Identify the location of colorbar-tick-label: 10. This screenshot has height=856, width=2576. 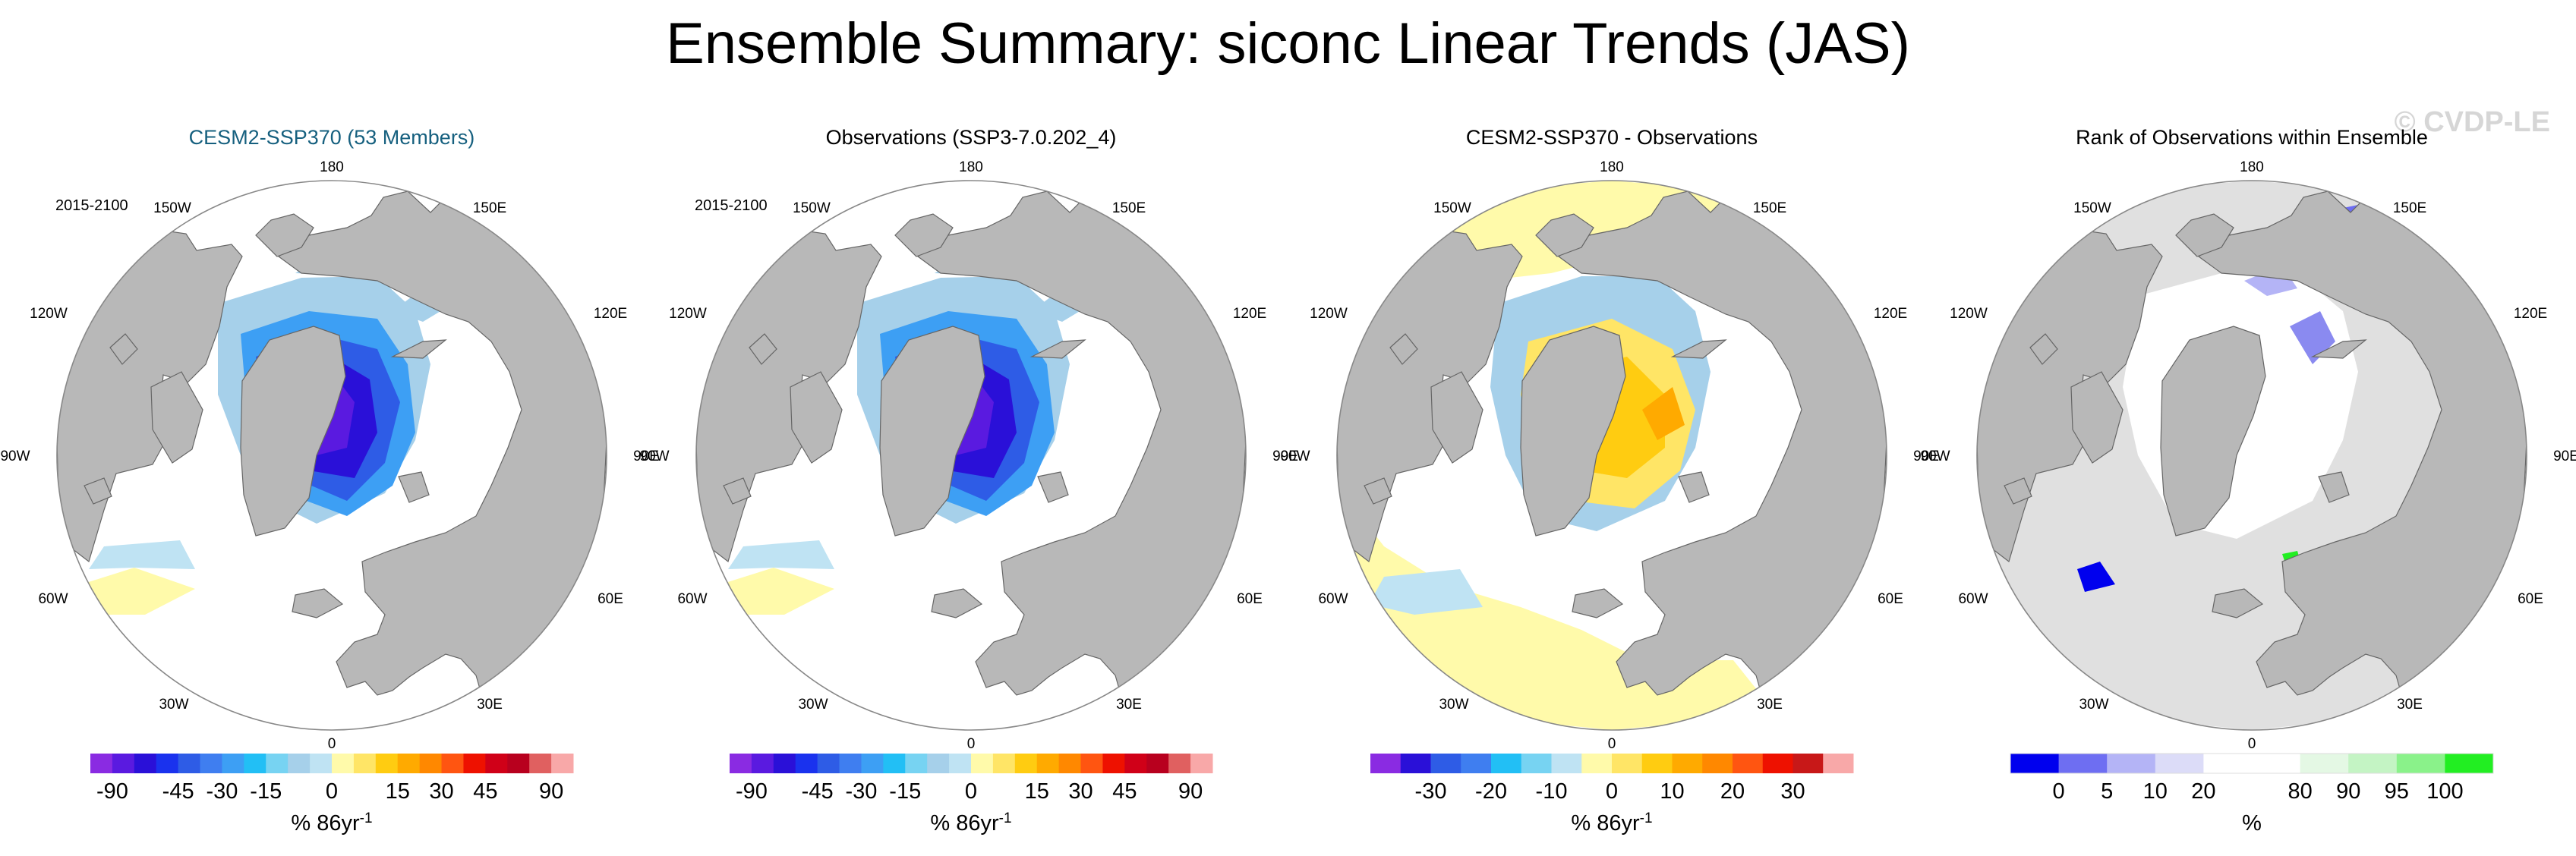
(1672, 791).